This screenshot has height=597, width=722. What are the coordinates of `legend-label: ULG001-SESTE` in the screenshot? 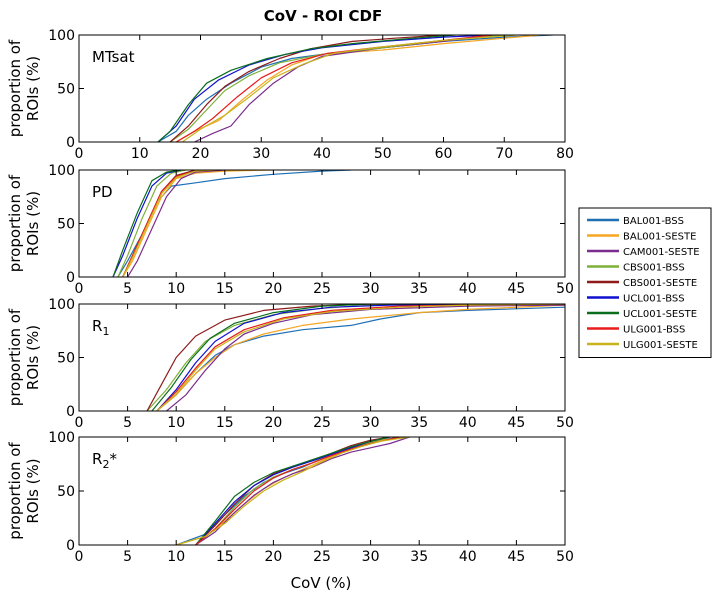 It's located at (660, 345).